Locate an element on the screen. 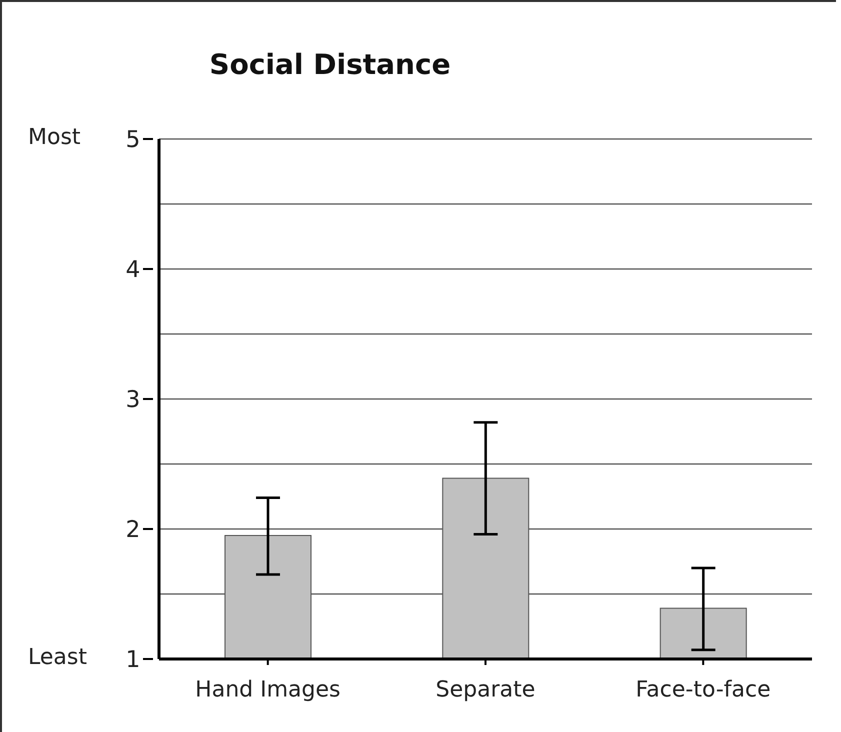  text: Least is located at coordinates (57, 657).